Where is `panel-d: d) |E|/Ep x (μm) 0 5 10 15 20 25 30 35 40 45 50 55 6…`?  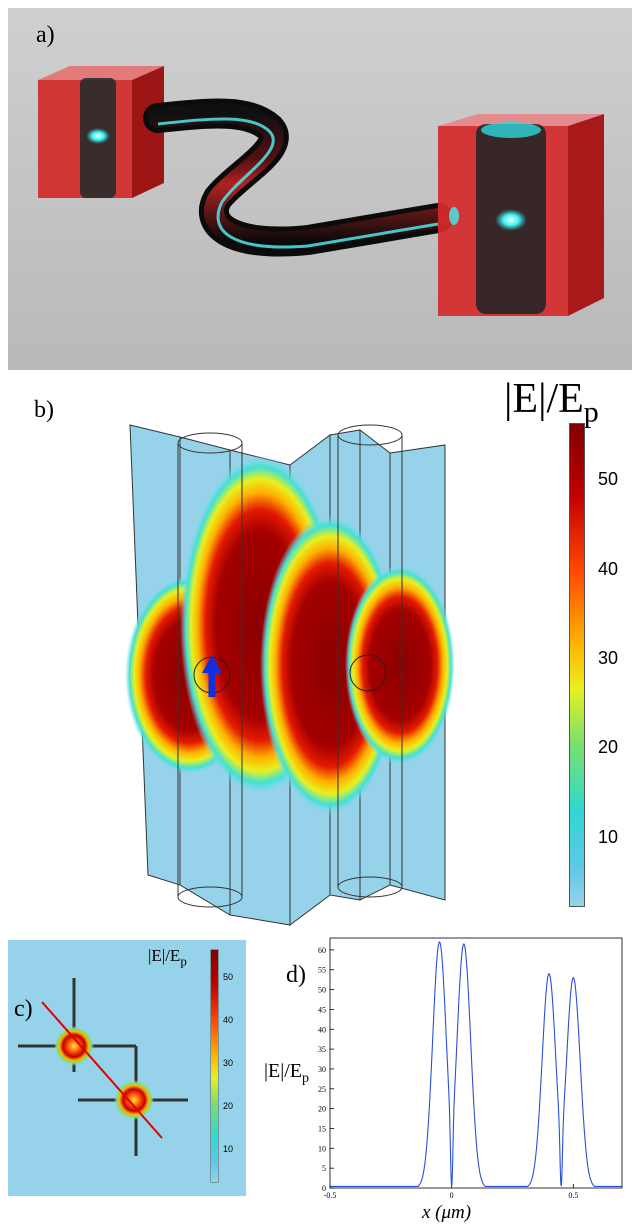 panel-d: d) |E|/Ep x (μm) 0 5 10 15 20 25 30 35 40 45 50 55 6… is located at coordinates (441, 1078).